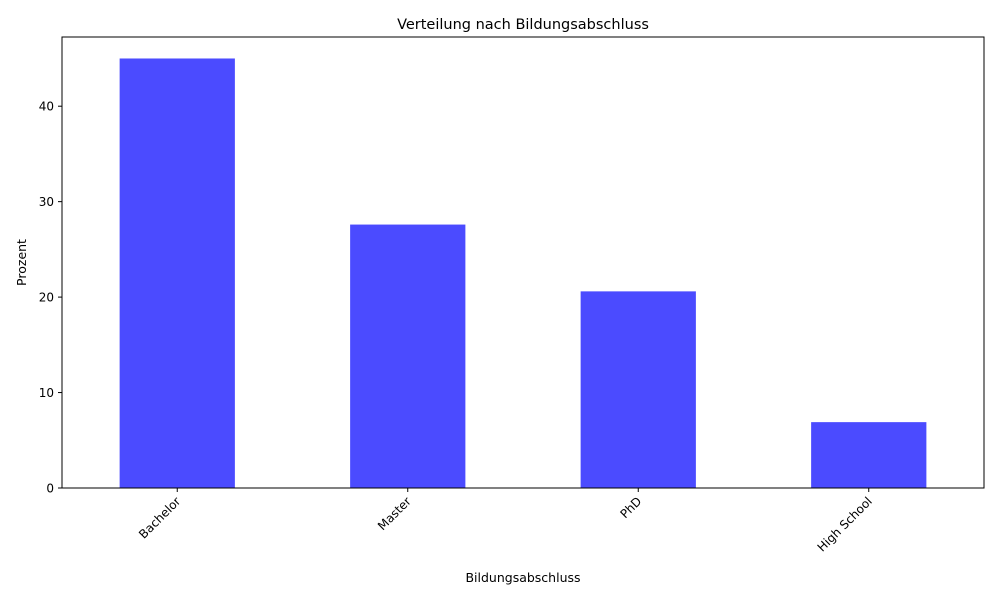  I want to click on y-tick-label: 40, so click(46, 107).